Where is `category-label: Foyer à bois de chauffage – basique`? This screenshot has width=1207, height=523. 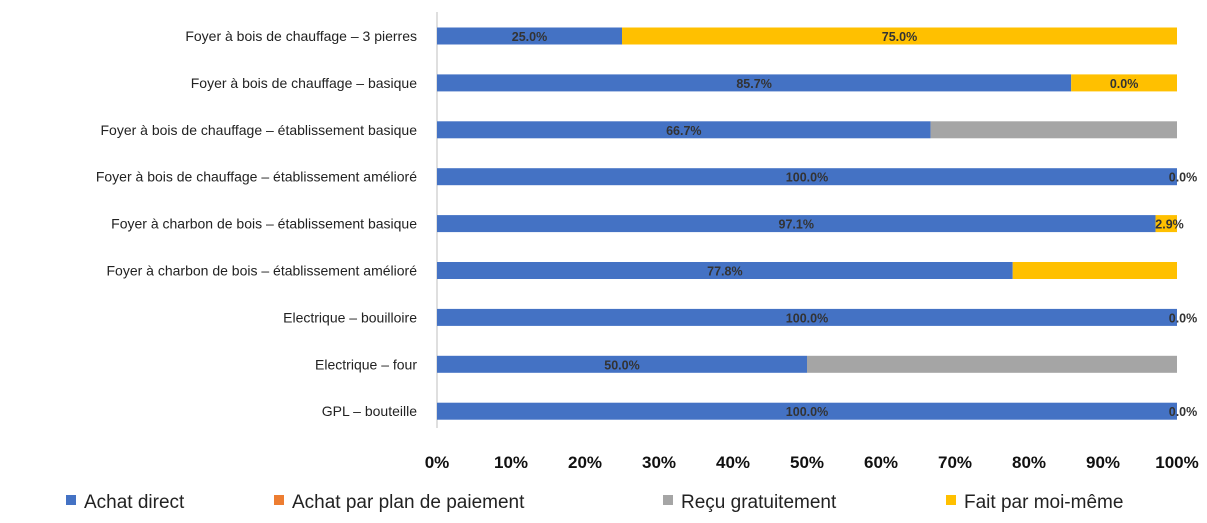 category-label: Foyer à bois de chauffage – basique is located at coordinates (304, 83).